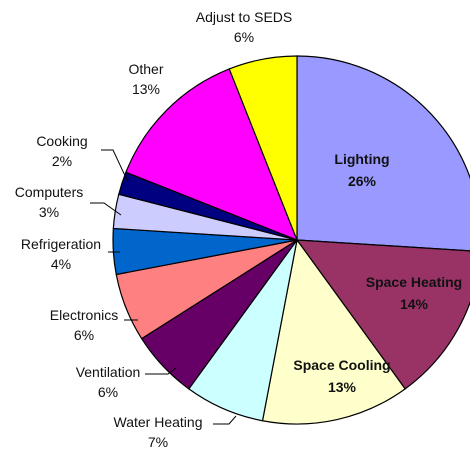 Image resolution: width=470 pixels, height=450 pixels. Describe the element at coordinates (244, 37) in the screenshot. I see `slice-percent-adjust-to-seds: 6%` at that location.